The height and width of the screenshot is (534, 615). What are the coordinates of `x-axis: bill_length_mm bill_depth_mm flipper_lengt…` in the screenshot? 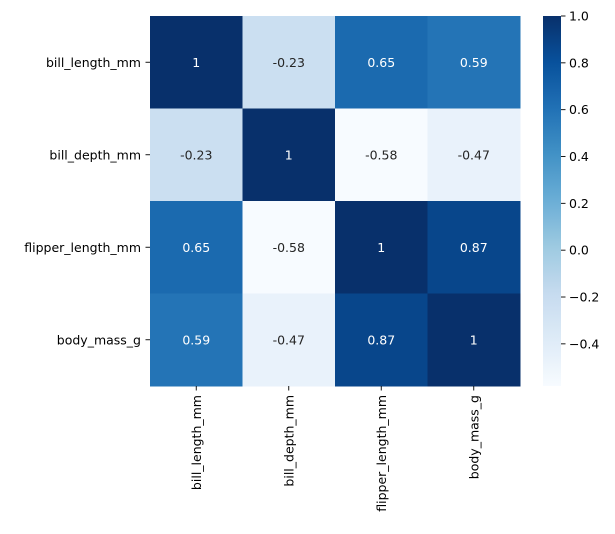 It's located at (335, 449).